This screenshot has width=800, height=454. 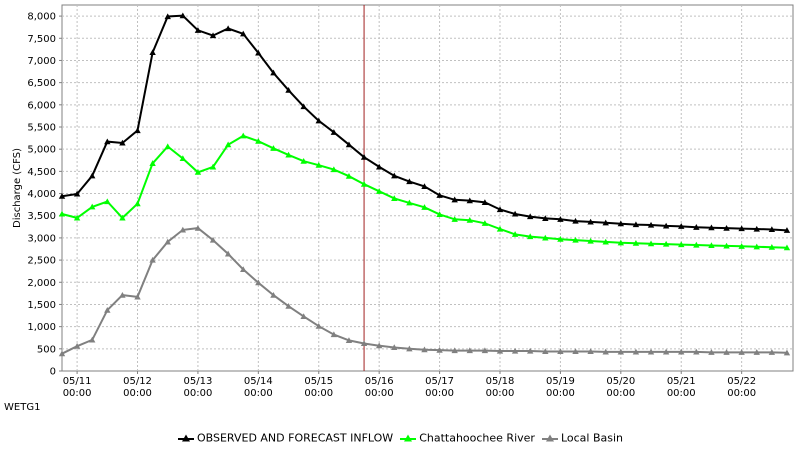 I want to click on x-tick-label-date: 05/21, so click(x=681, y=381).